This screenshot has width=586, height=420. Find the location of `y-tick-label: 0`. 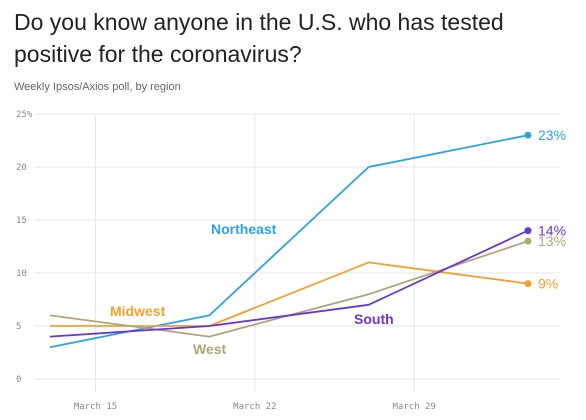

y-tick-label: 0 is located at coordinates (18, 380).